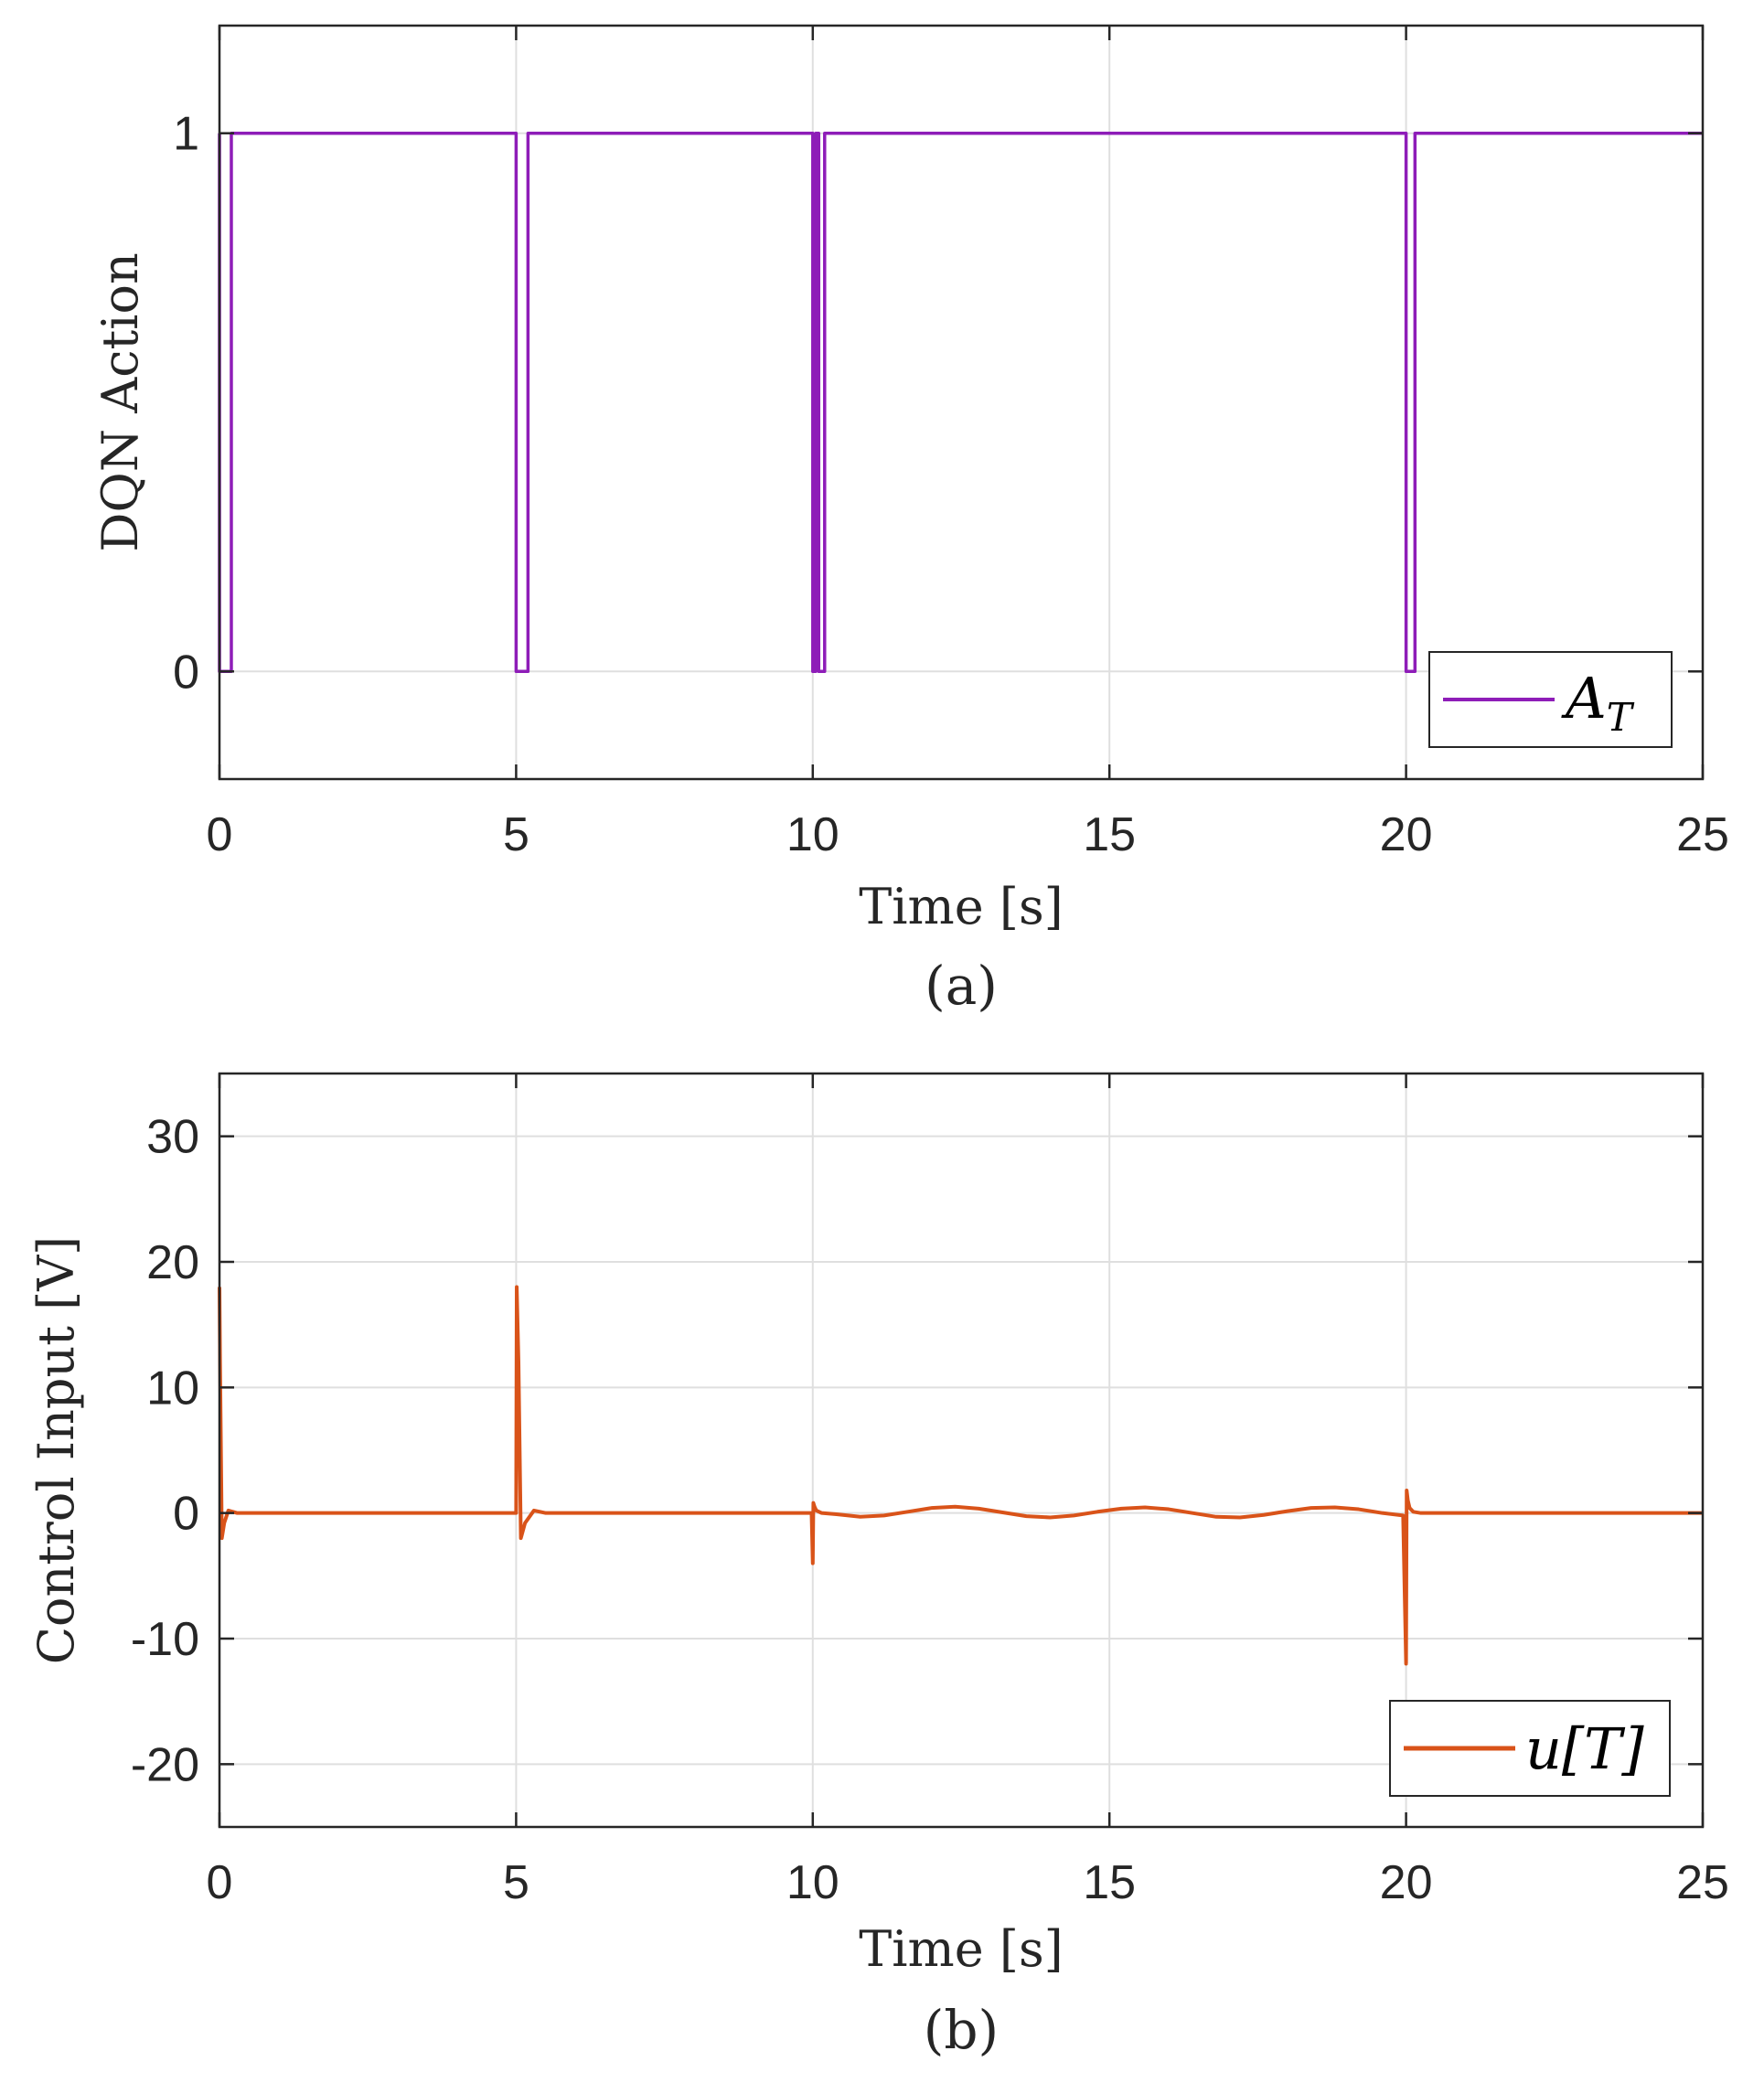 The height and width of the screenshot is (2083, 1764). Describe the element at coordinates (516, 1882) in the screenshot. I see `xtick-label-b-1: 5` at that location.